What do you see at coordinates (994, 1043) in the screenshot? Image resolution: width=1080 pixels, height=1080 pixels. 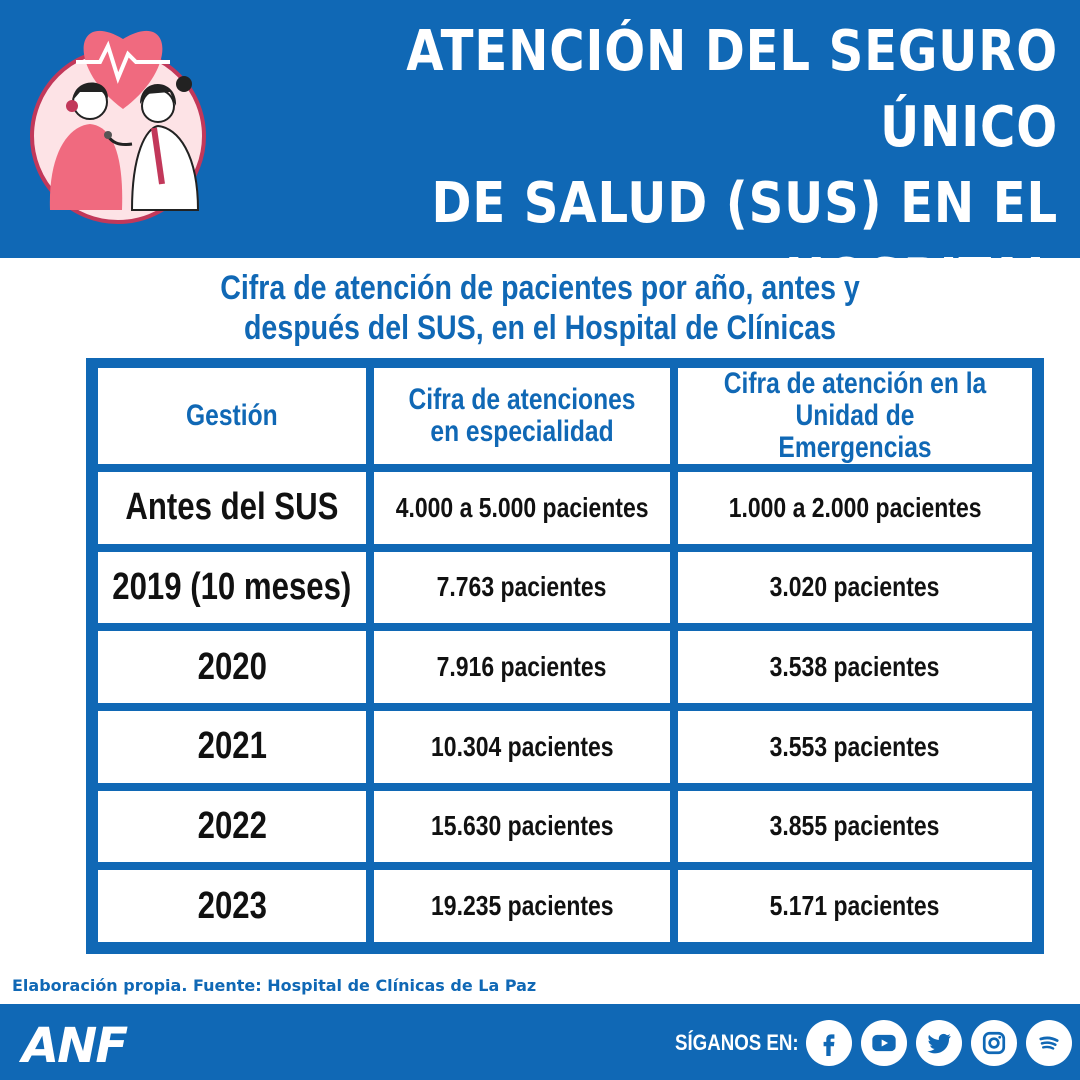 I see `instagram-icon` at bounding box center [994, 1043].